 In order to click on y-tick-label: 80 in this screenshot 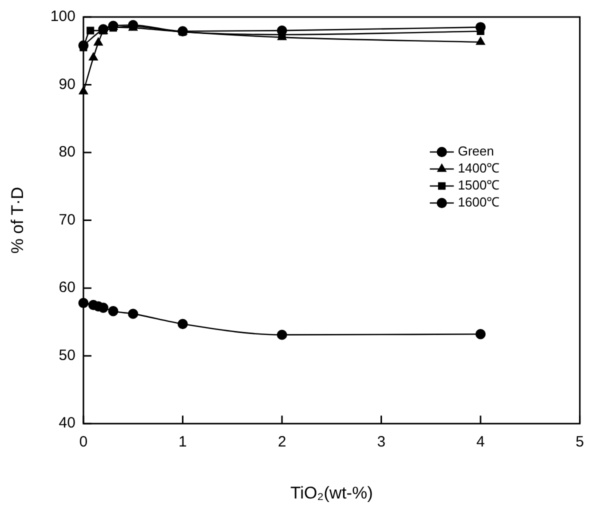, I will do `click(67, 152)`.